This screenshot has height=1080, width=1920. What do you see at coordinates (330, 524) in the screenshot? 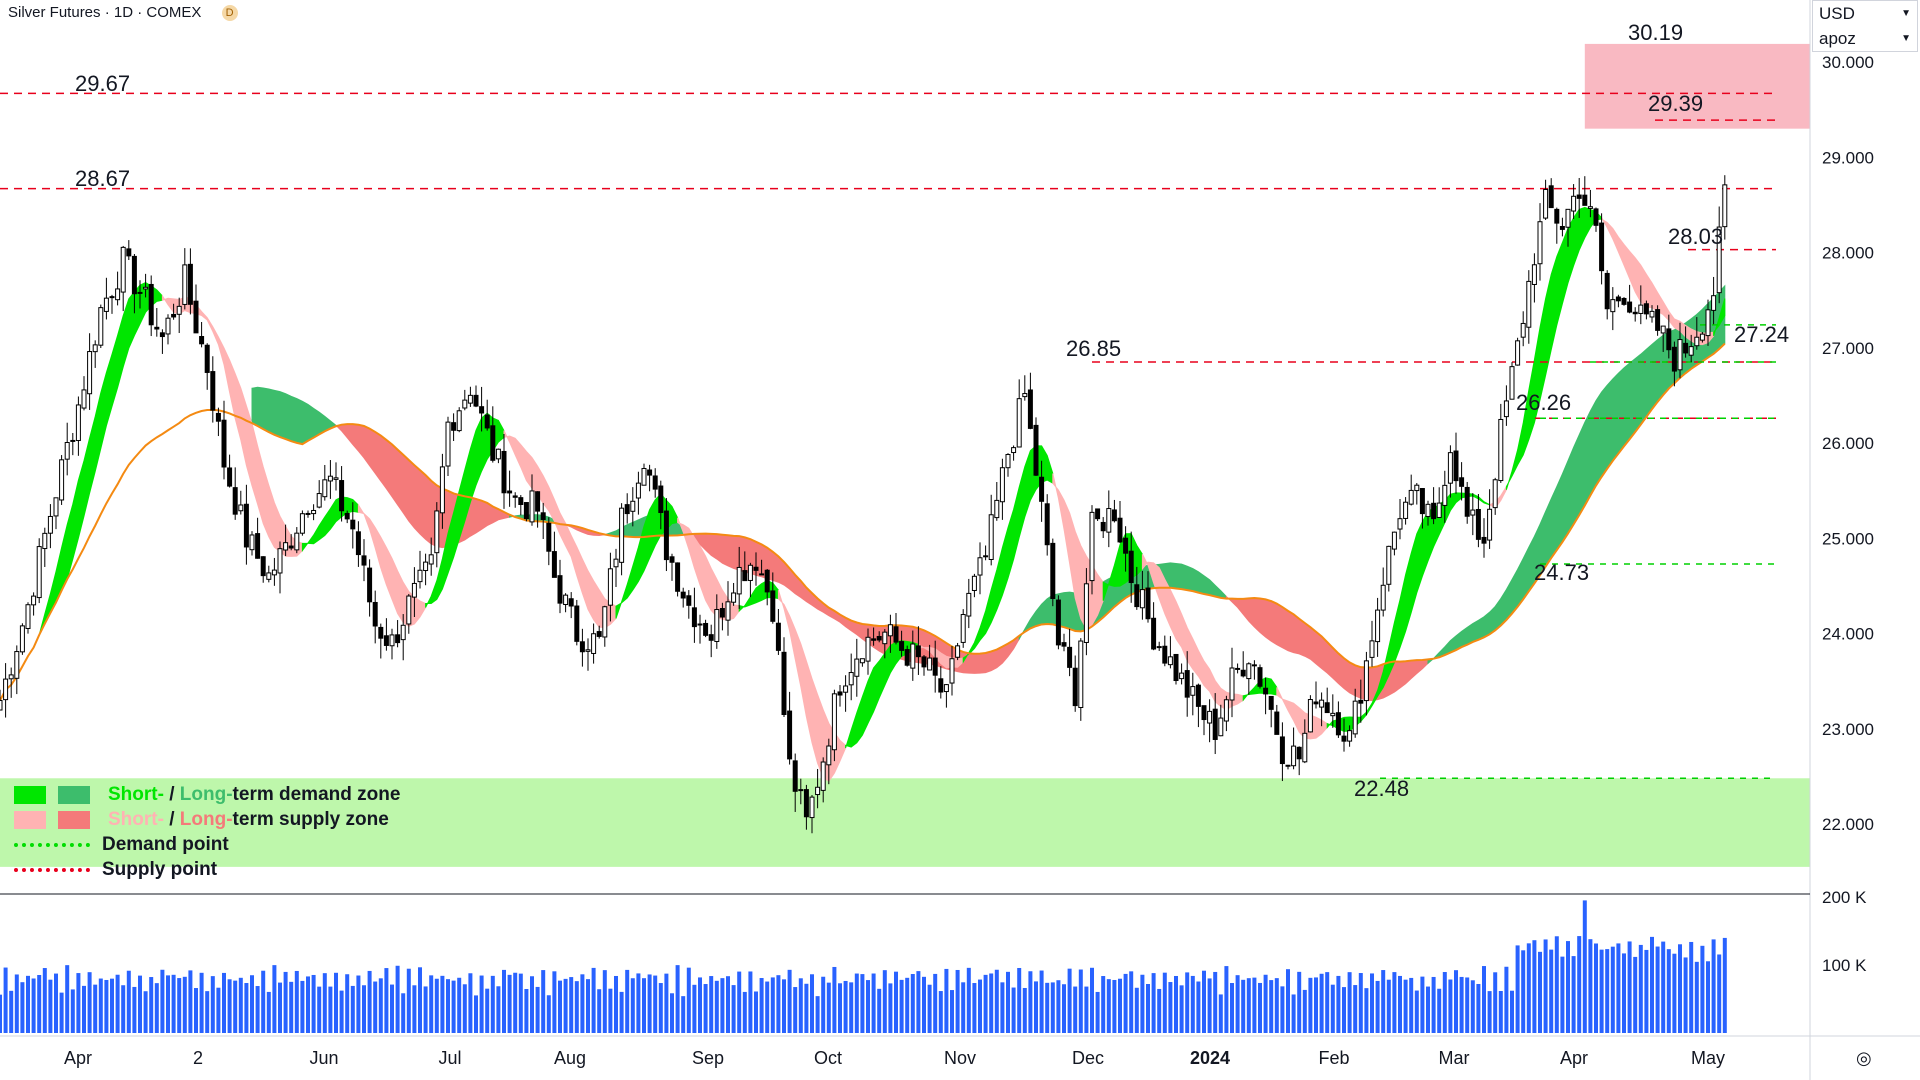
I see `short-demand-ribbon` at bounding box center [330, 524].